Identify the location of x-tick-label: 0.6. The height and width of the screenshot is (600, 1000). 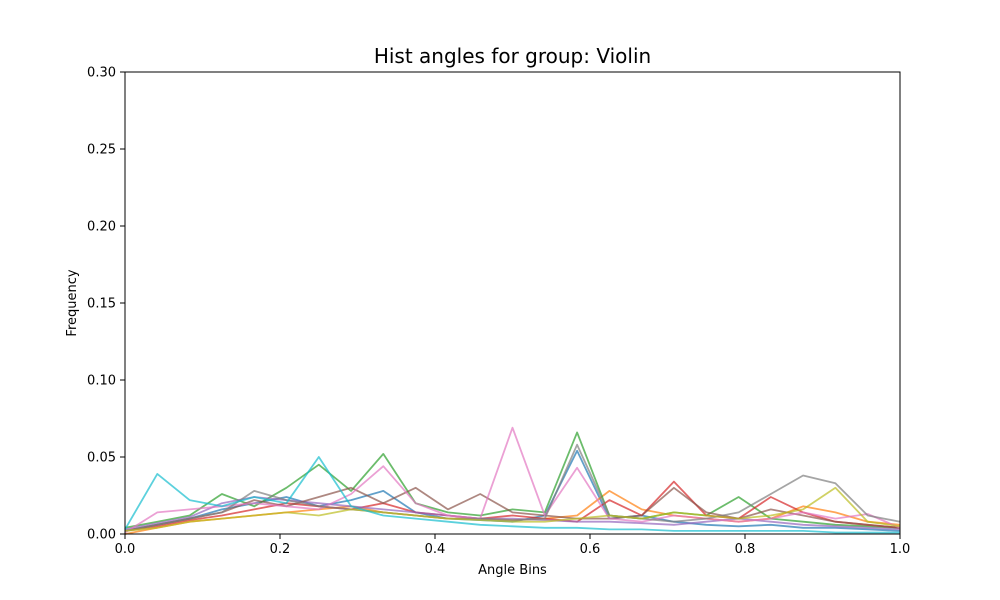
(590, 549).